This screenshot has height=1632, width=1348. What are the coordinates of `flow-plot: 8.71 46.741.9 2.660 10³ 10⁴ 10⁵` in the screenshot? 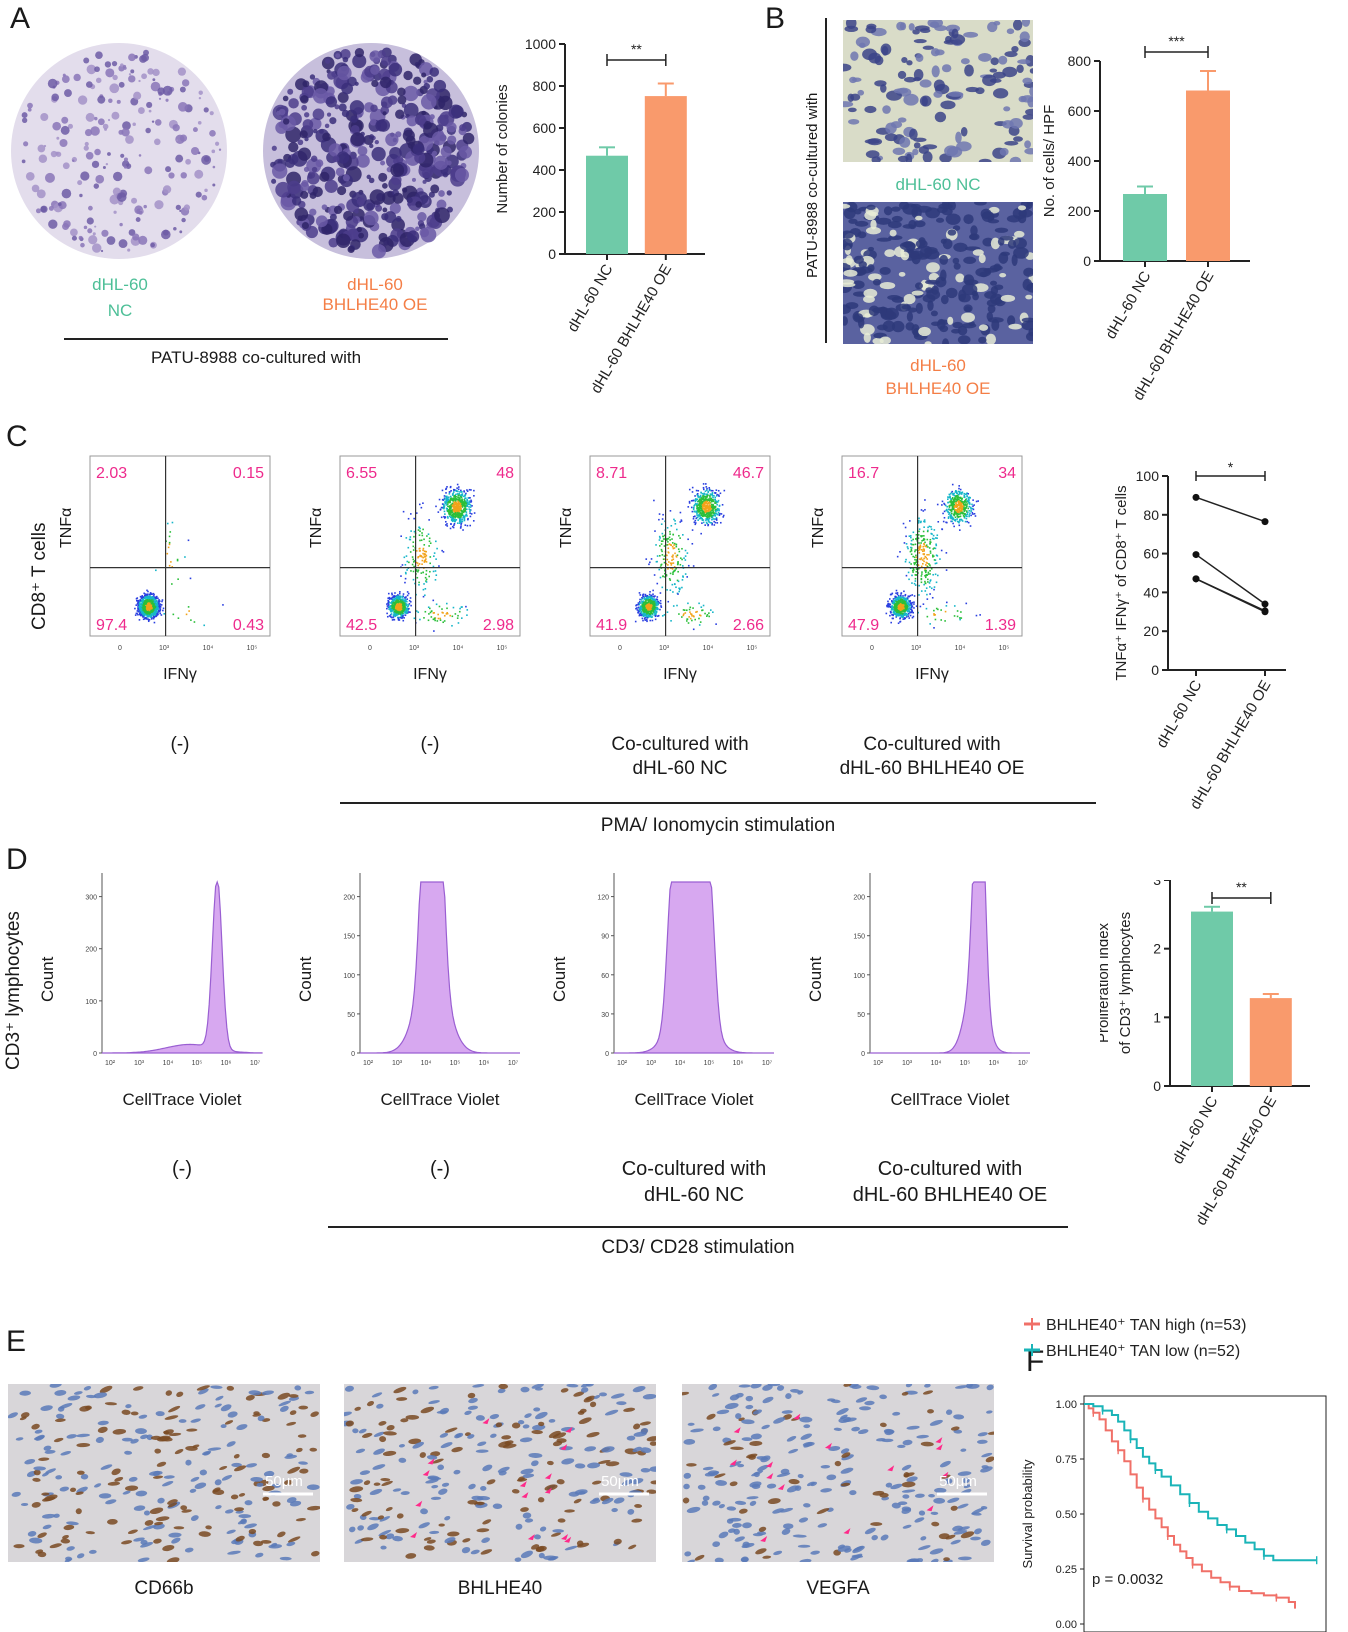 It's located at (680, 553).